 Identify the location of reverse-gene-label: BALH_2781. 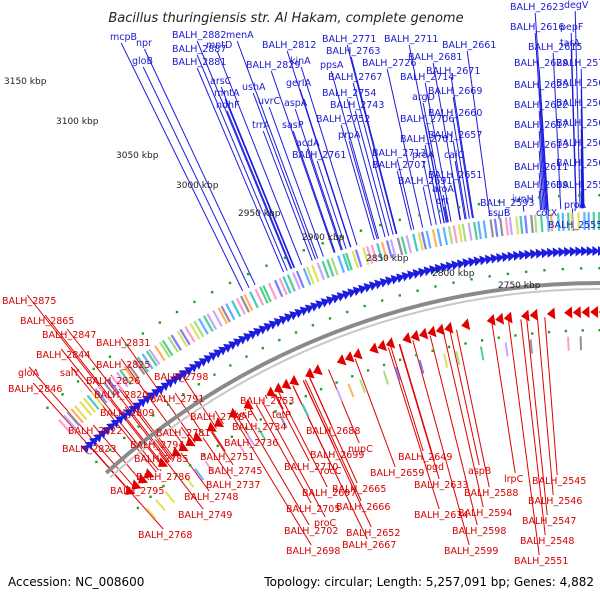
(183, 433).